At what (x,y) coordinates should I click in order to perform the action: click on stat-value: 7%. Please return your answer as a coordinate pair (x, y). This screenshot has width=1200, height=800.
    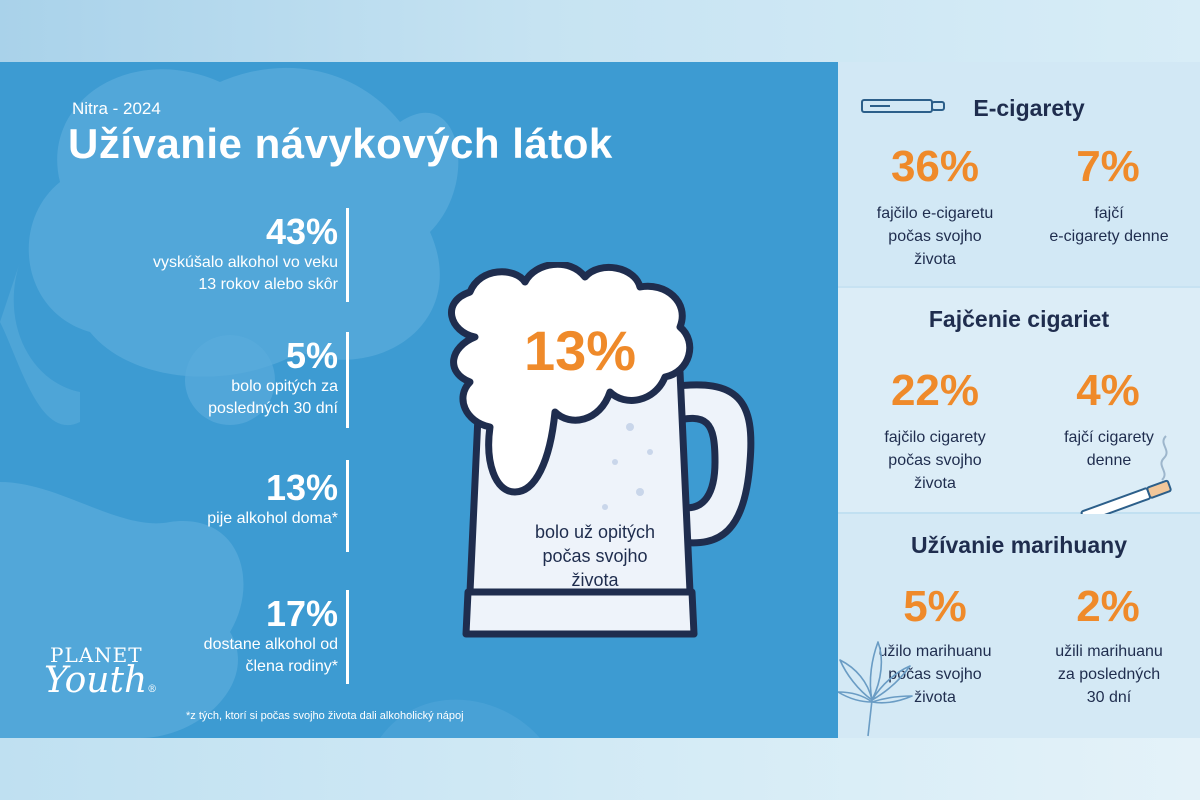
    Looking at the image, I should click on (1108, 166).